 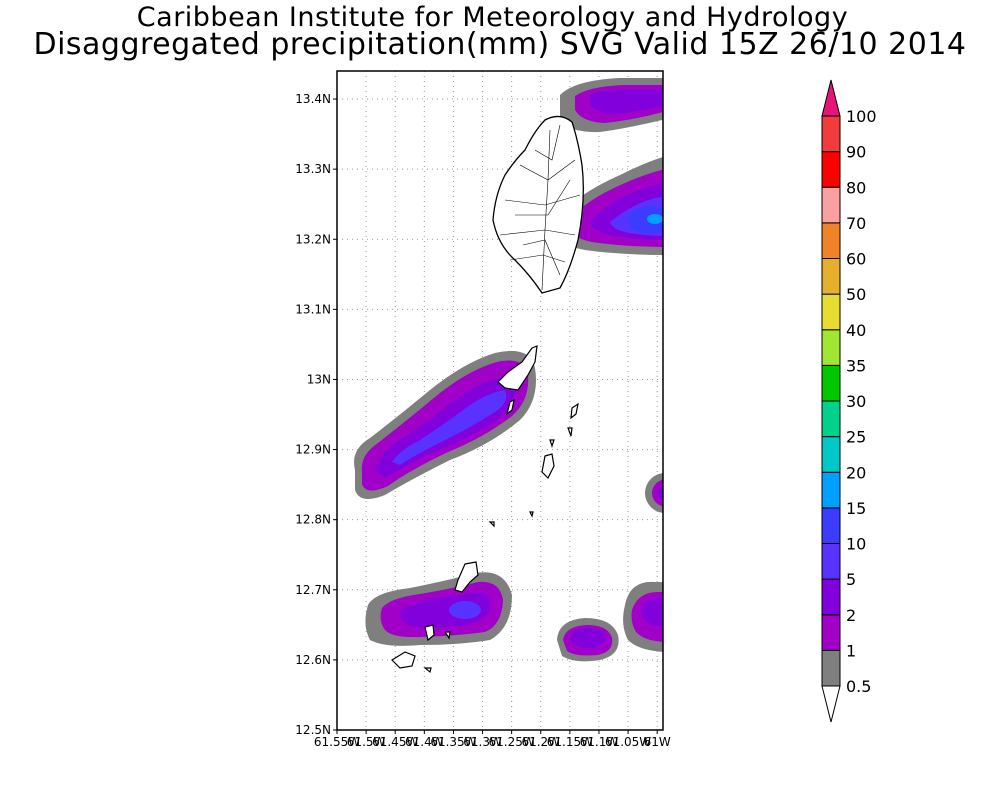 What do you see at coordinates (643, 616) in the screenshot?
I see `precip-area-southeast` at bounding box center [643, 616].